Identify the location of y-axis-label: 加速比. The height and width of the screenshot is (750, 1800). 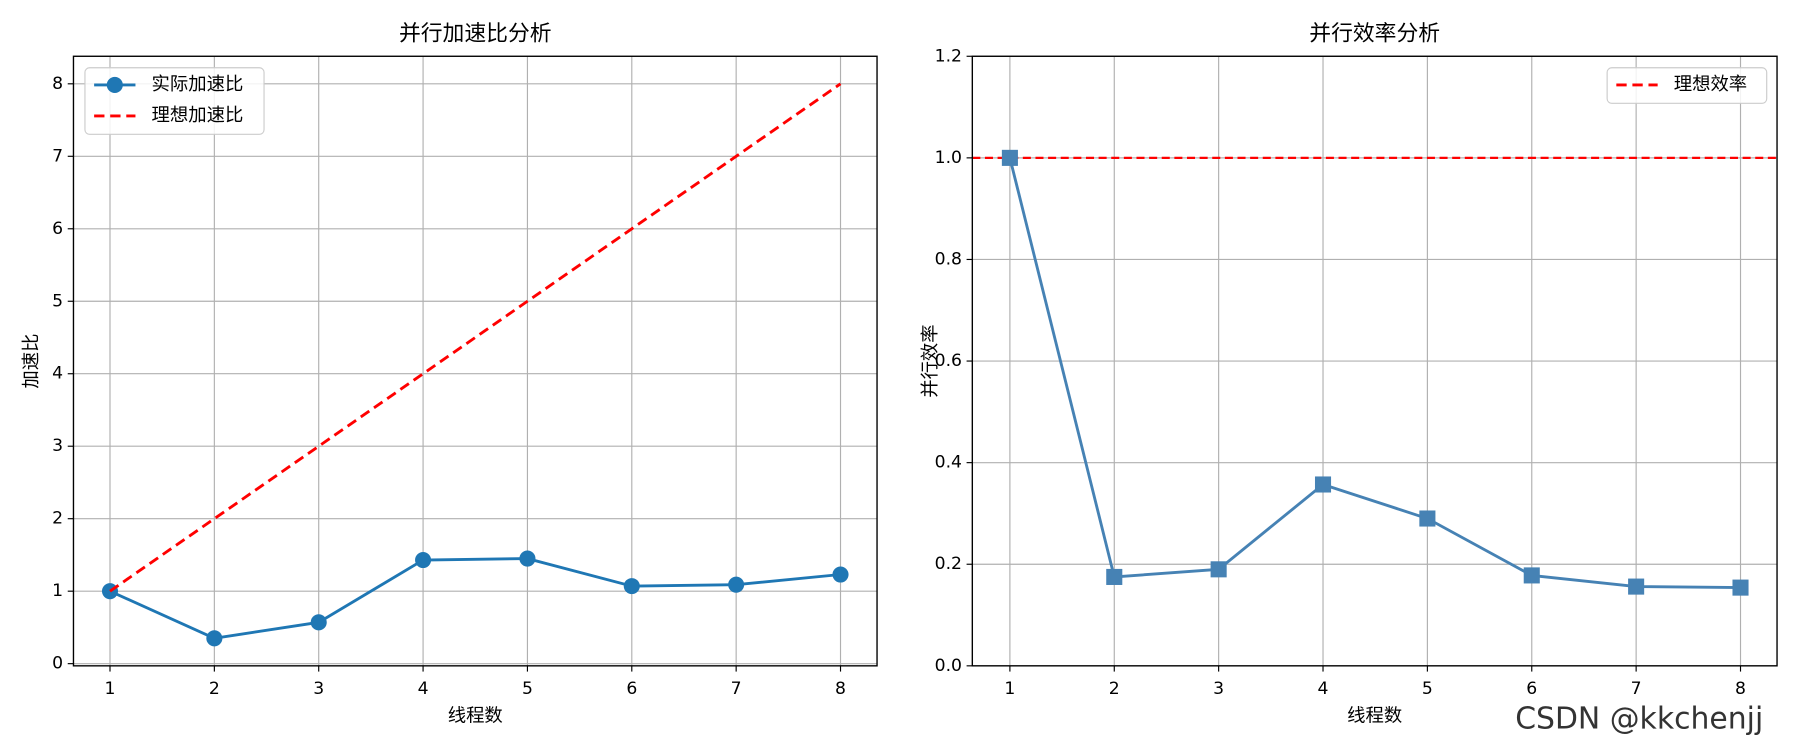
(31, 361).